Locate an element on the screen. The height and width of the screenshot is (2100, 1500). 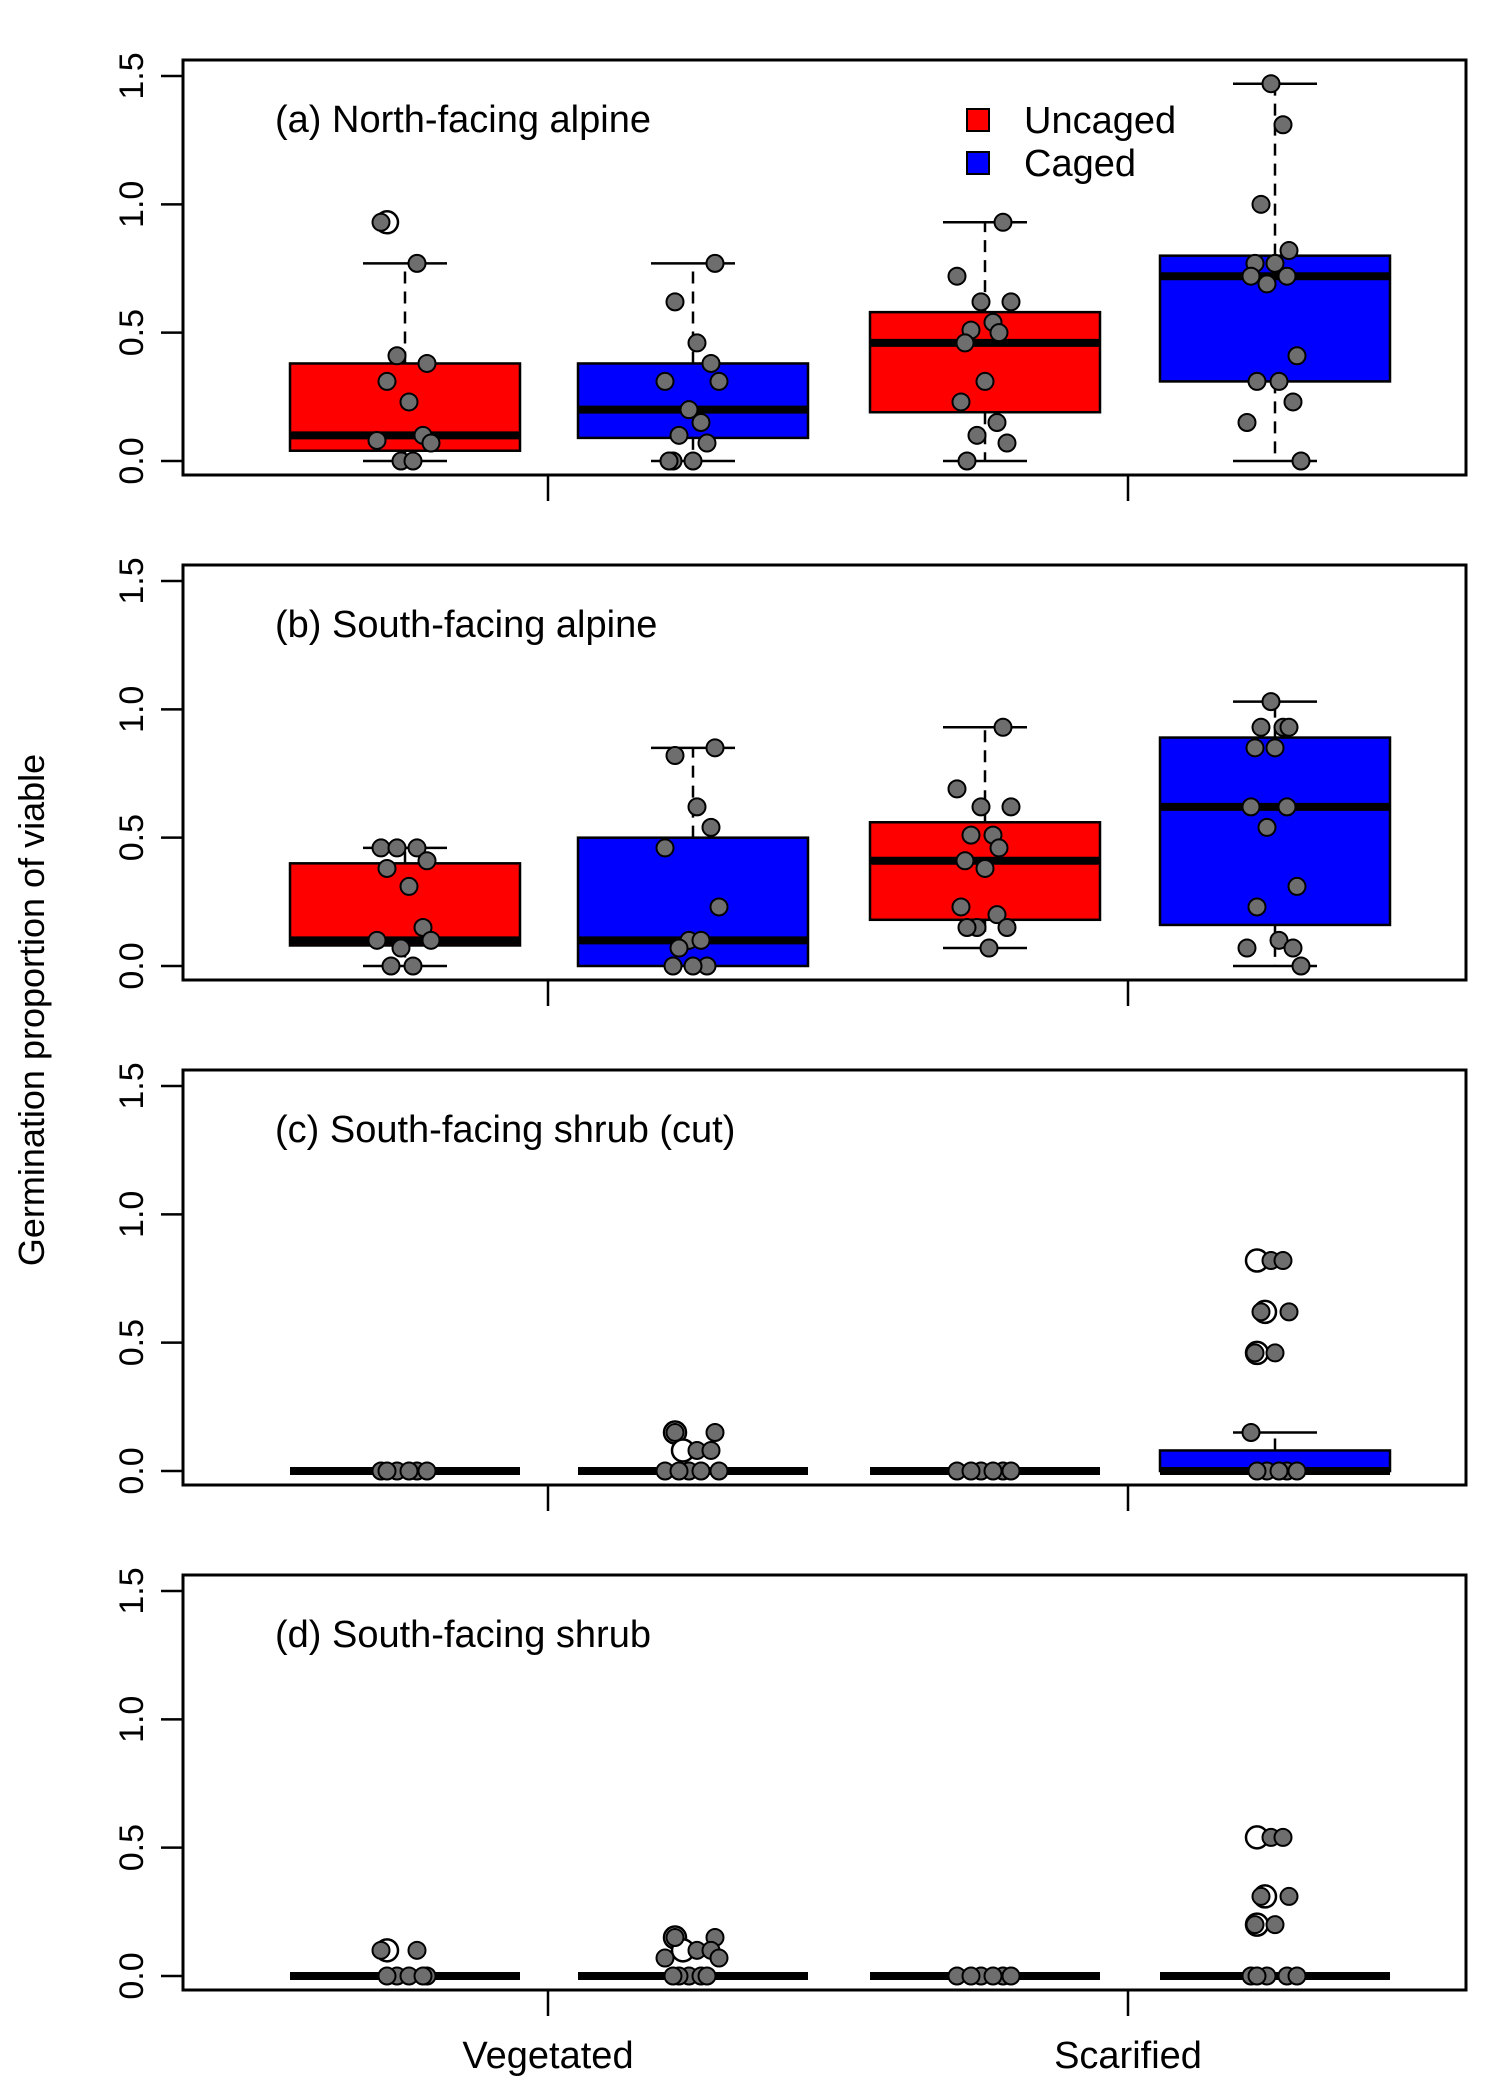
x-tick-label-vegetated: Vegetated is located at coordinates (547, 2056).